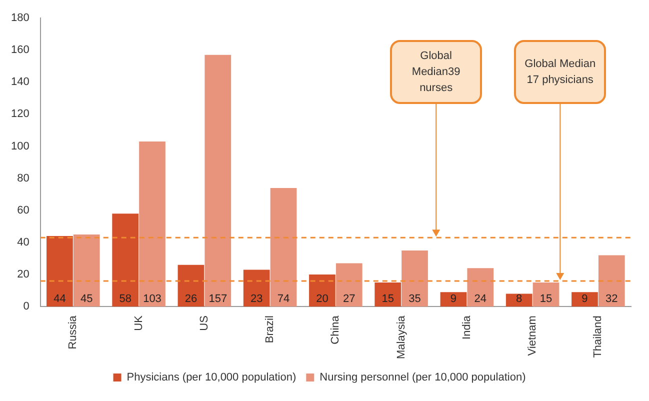 The image size is (649, 401). I want to click on annotation: Global Median 17 physicians, so click(560, 72).